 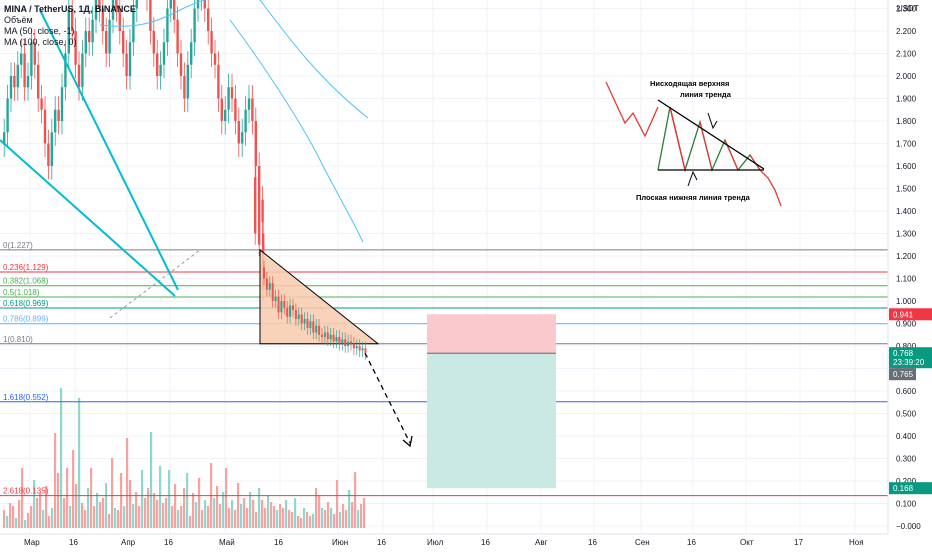 What do you see at coordinates (491, 421) in the screenshot?
I see `take-profit-zone` at bounding box center [491, 421].